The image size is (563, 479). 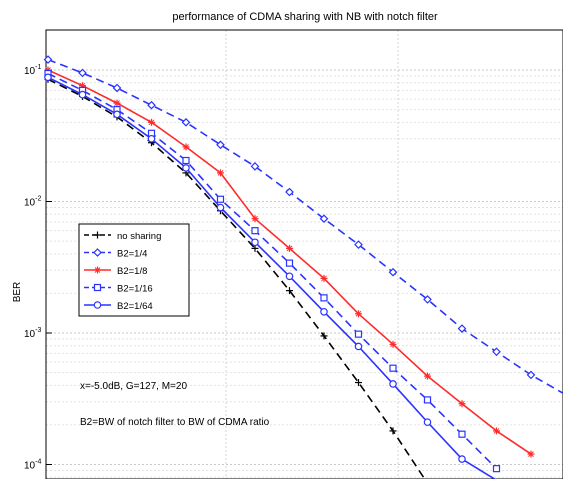 I want to click on y-tick-label: 10⁻¹, so click(x=32, y=70).